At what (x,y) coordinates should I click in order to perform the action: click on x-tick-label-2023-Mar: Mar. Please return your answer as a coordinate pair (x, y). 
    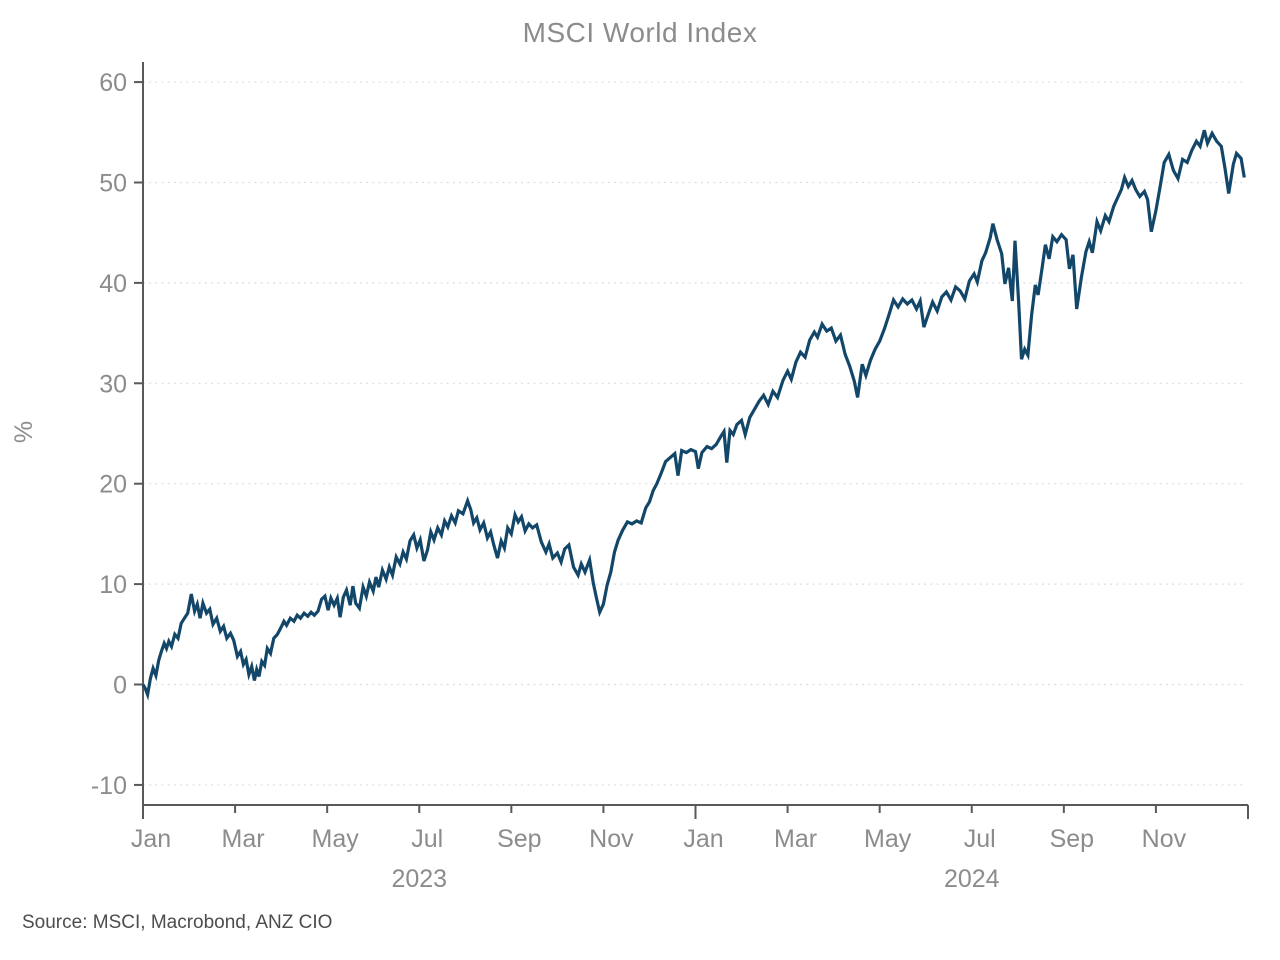
    Looking at the image, I should click on (243, 839).